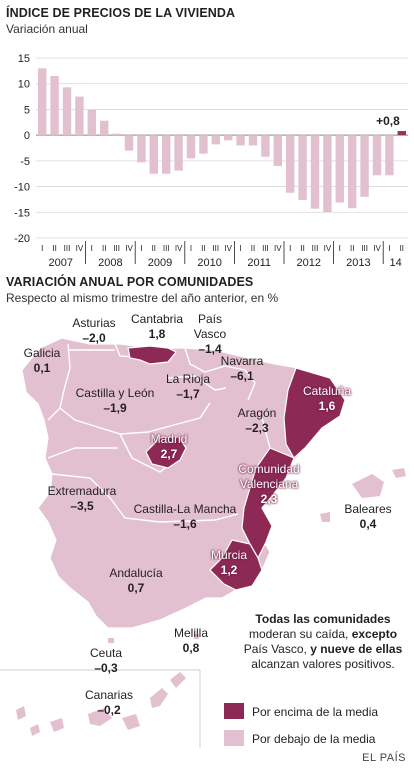 This screenshot has width=414, height=770. I want to click on label-asturias: Asturias –2,0, so click(94, 330).